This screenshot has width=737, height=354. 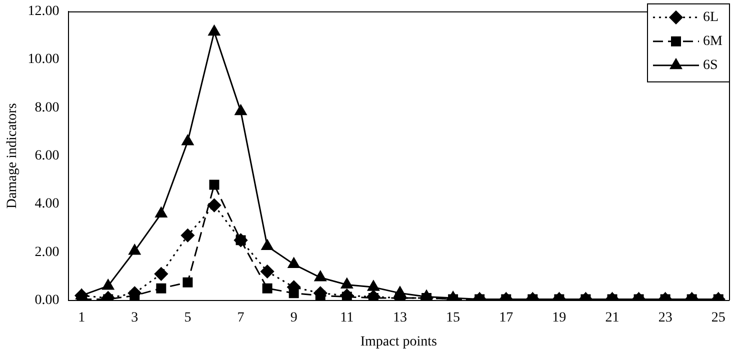 I want to click on x-tick-label: 17, so click(x=506, y=318).